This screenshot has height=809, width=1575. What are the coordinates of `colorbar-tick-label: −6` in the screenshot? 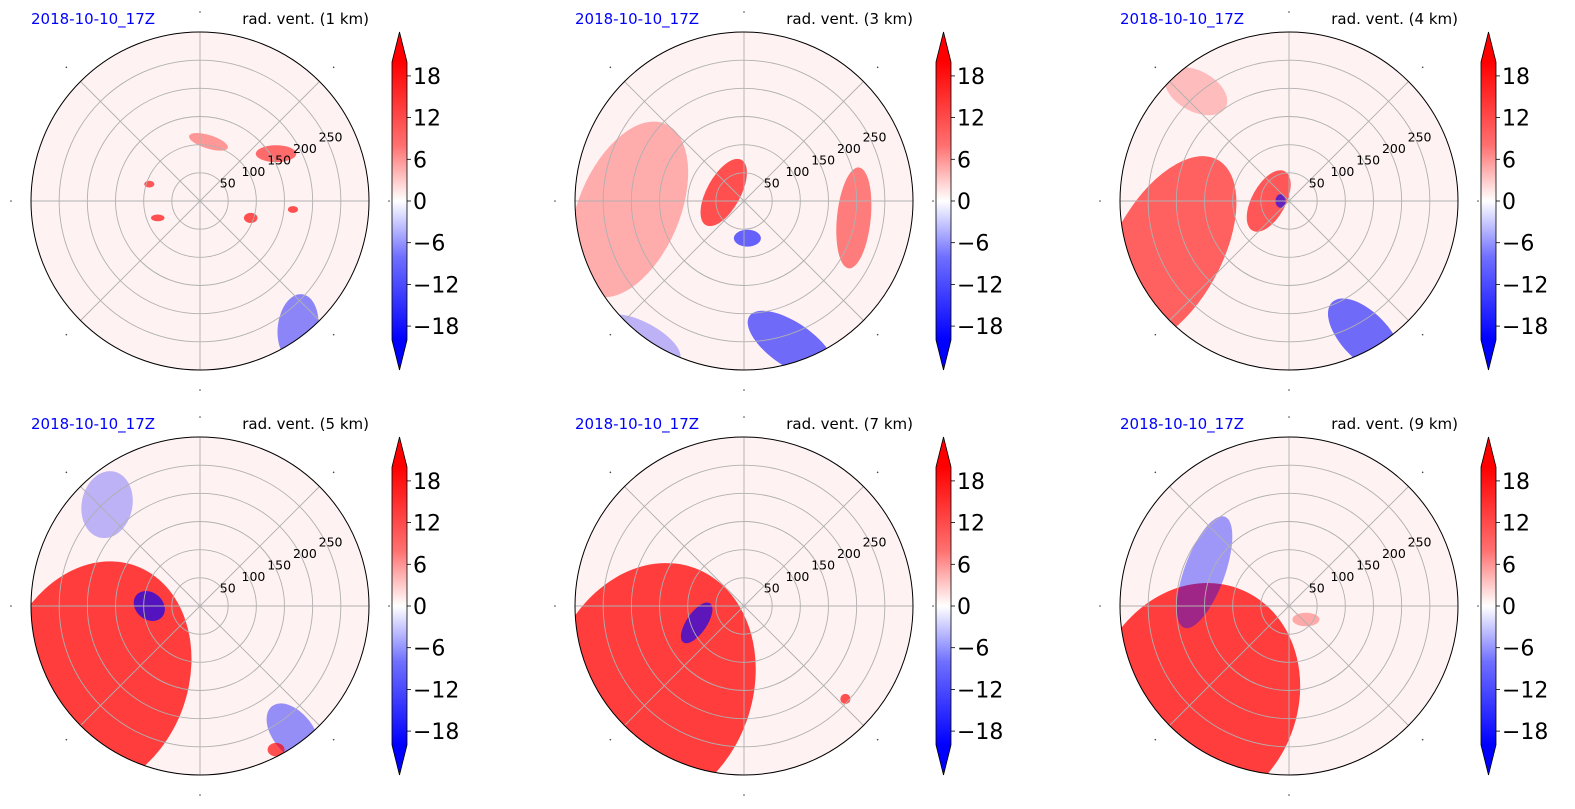 It's located at (429, 244).